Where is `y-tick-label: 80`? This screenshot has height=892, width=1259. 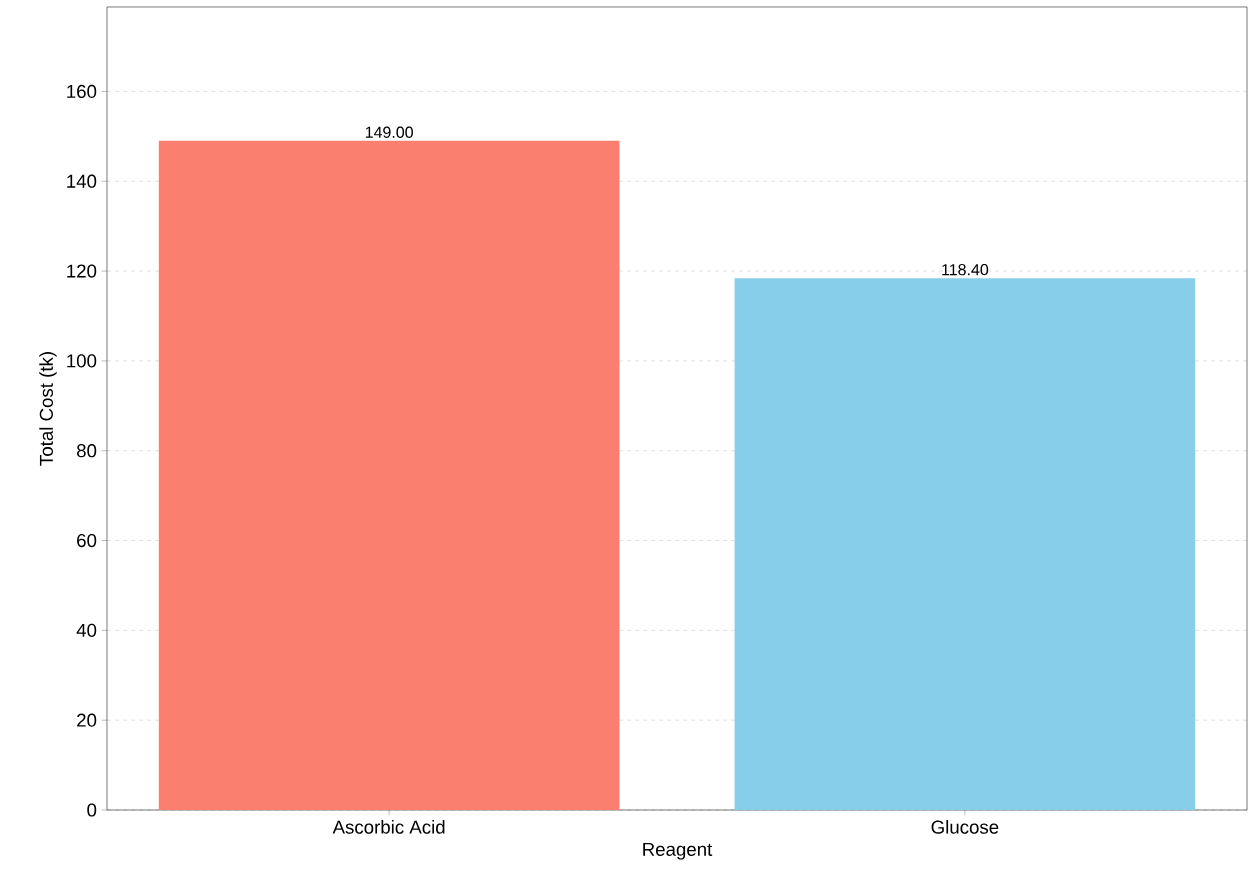
y-tick-label: 80 is located at coordinates (87, 451).